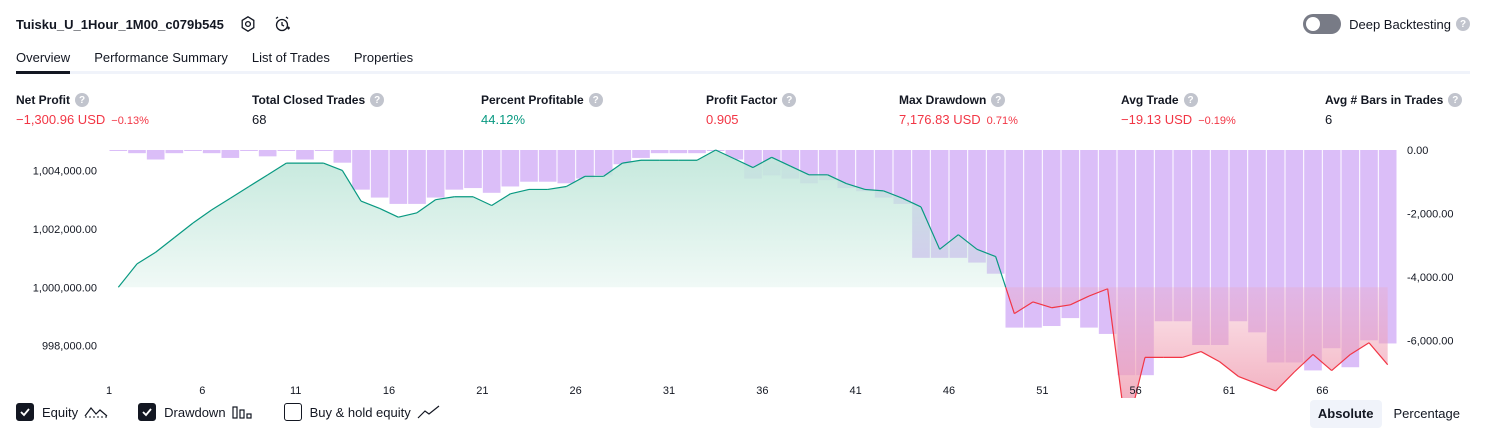 Image resolution: width=1486 pixels, height=438 pixels. I want to click on metric-percent-profitable: Percent Profitable? 44.12%, so click(542, 110).